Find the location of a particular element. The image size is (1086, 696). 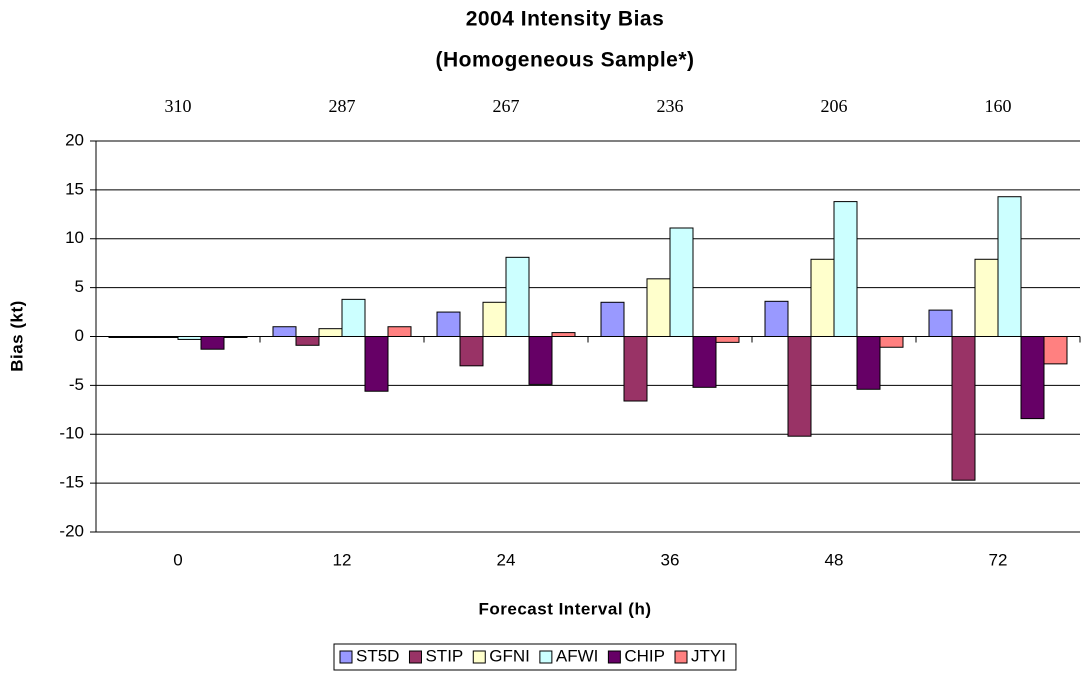

y-tick-label: -20 is located at coordinates (71, 530).